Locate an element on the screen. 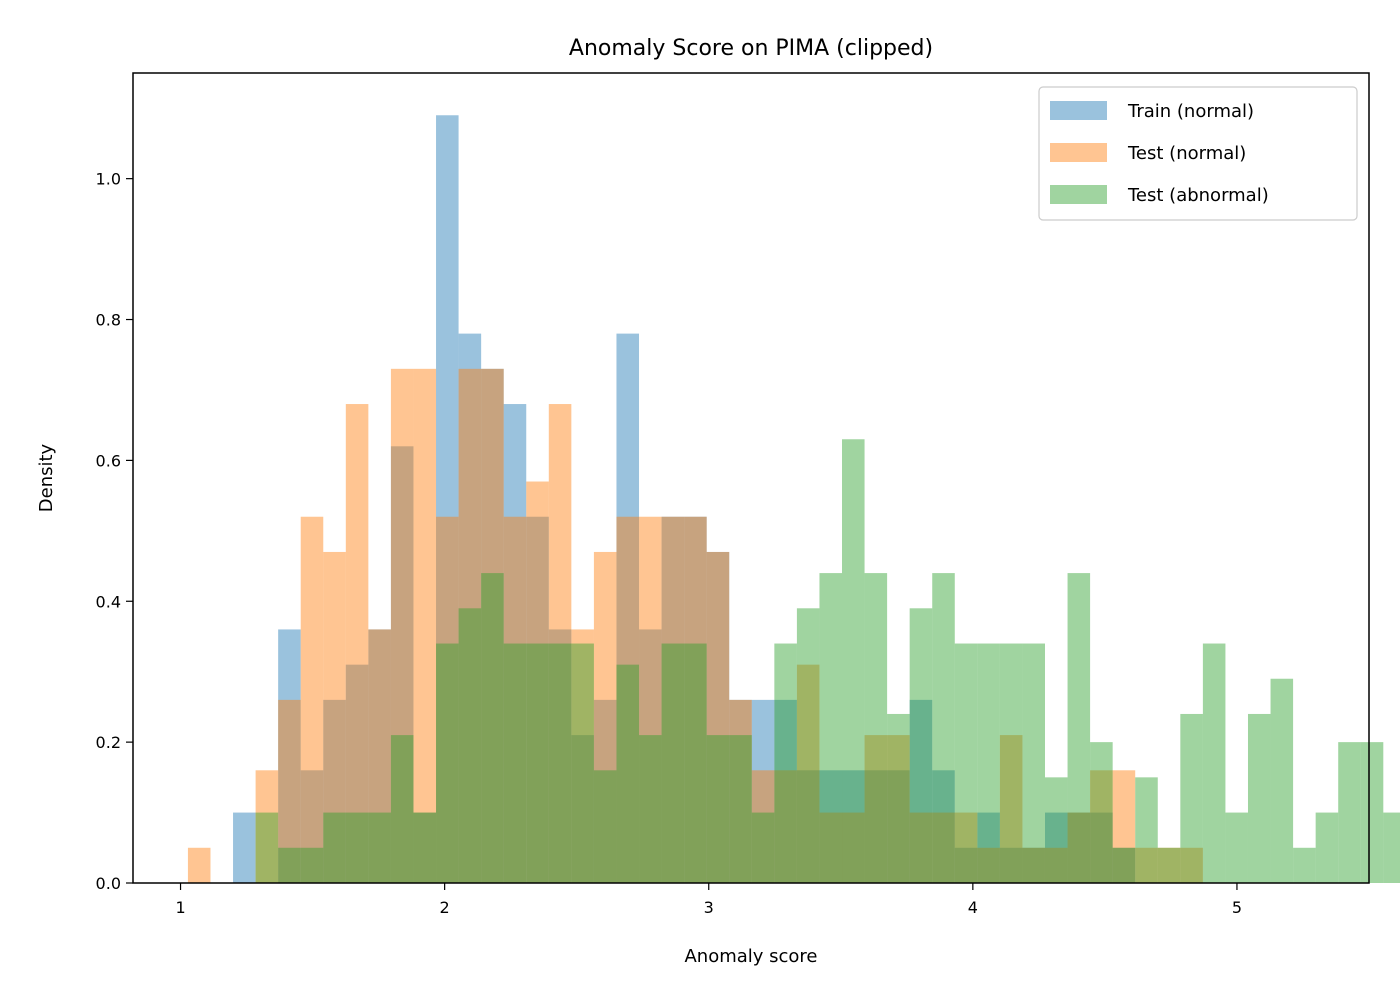 This screenshot has width=1400, height=1000. x-axis-ticks: 1 2 3 4 5 is located at coordinates (708, 900).